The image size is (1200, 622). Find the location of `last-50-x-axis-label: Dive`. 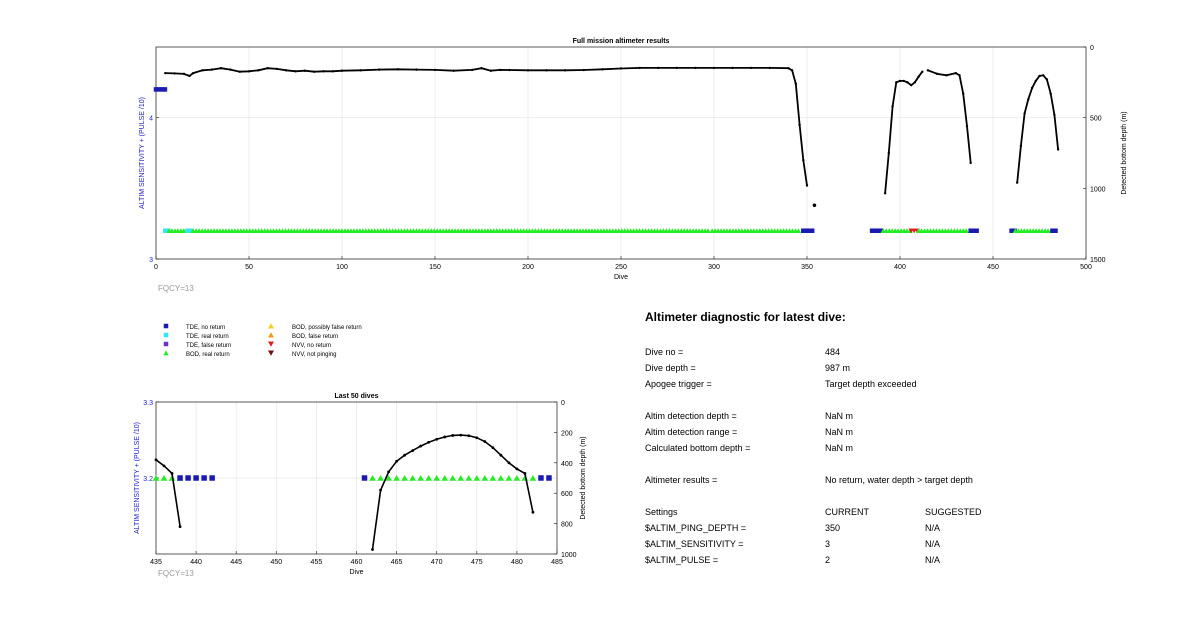

last-50-x-axis-label: Dive is located at coordinates (356, 572).